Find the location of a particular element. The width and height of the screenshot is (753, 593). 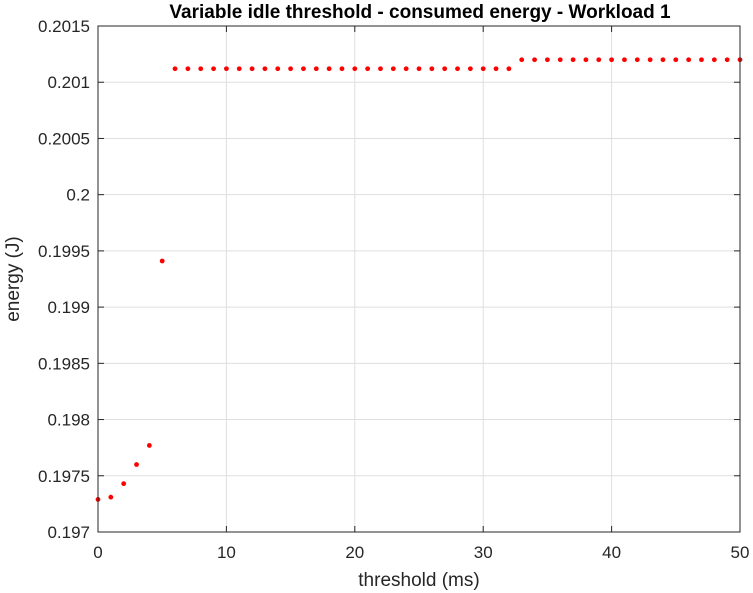

y-tick-label: 0.199 is located at coordinates (68, 307).